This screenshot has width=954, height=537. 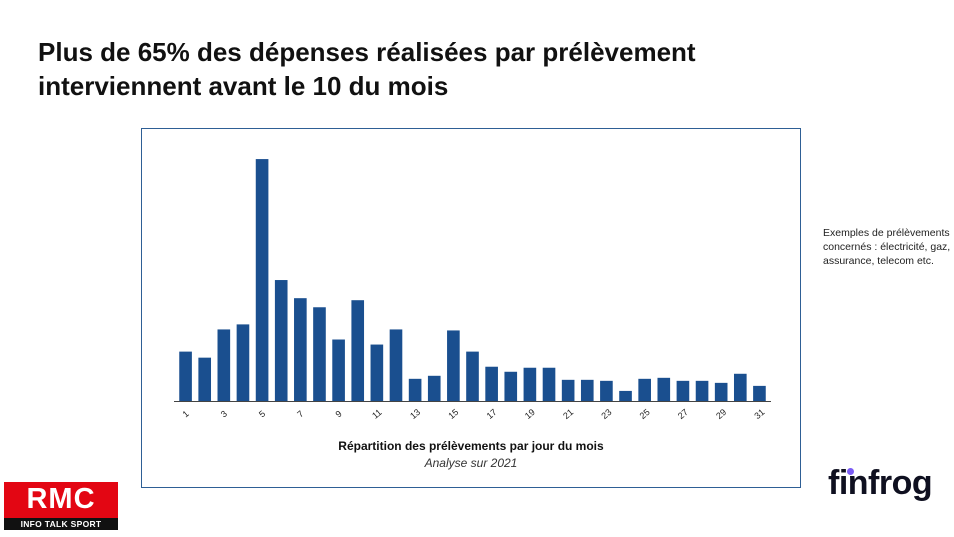 What do you see at coordinates (61, 499) in the screenshot?
I see `rmc-logo-text: RMC` at bounding box center [61, 499].